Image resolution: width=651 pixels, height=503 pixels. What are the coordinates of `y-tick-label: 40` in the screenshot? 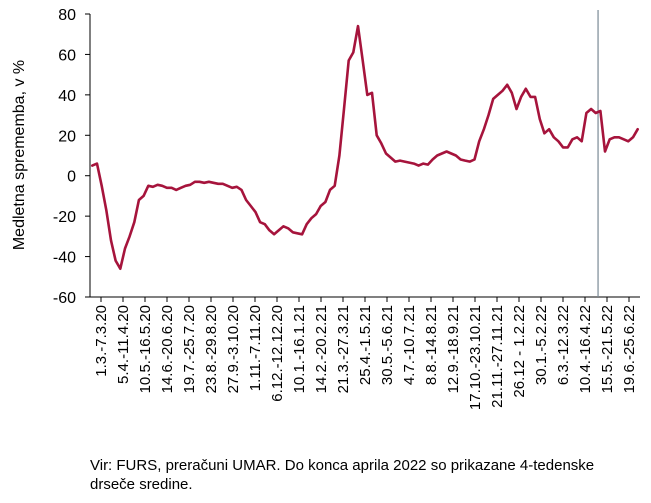 It's located at (67, 96).